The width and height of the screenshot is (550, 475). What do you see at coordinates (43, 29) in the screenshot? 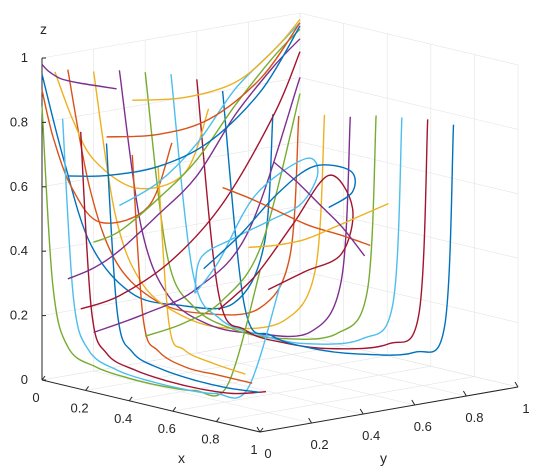
I see `z-axis-label: z` at bounding box center [43, 29].